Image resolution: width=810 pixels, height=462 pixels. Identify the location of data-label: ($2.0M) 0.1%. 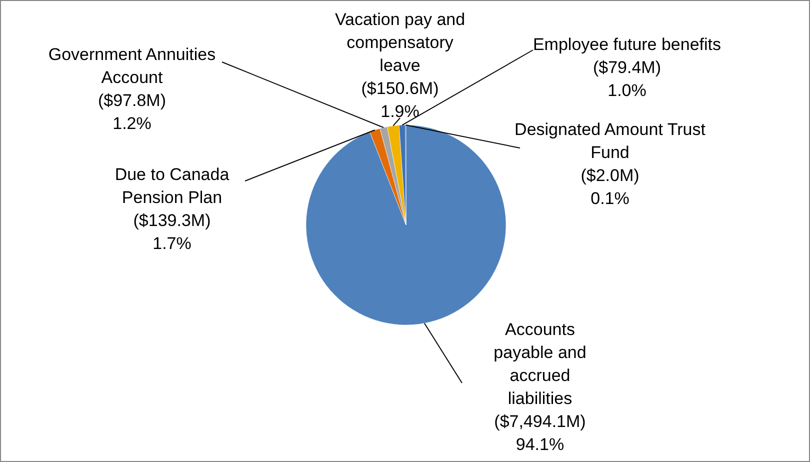
(610, 187).